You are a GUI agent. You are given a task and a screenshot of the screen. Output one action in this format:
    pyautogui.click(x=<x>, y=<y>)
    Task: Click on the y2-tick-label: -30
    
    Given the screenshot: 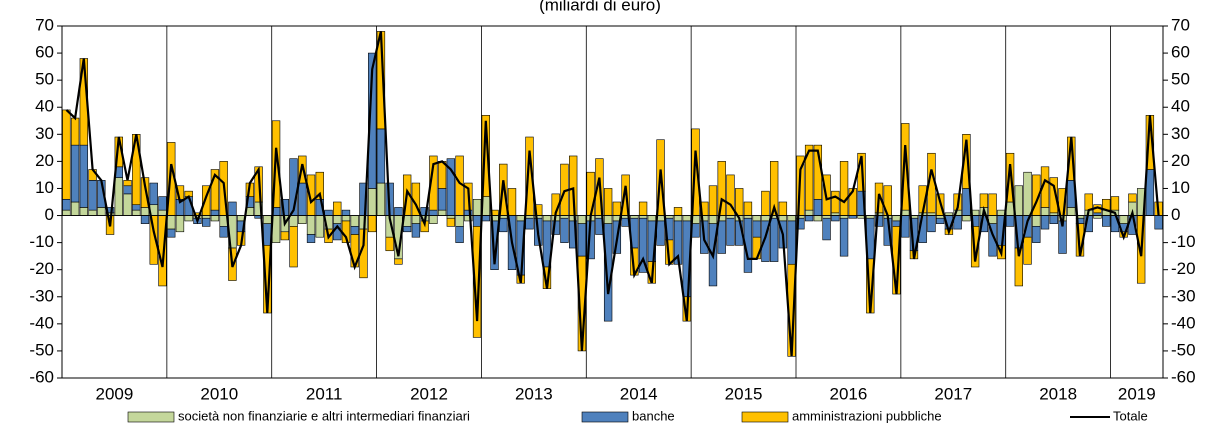 What is the action you would take?
    pyautogui.click(x=1183, y=295)
    